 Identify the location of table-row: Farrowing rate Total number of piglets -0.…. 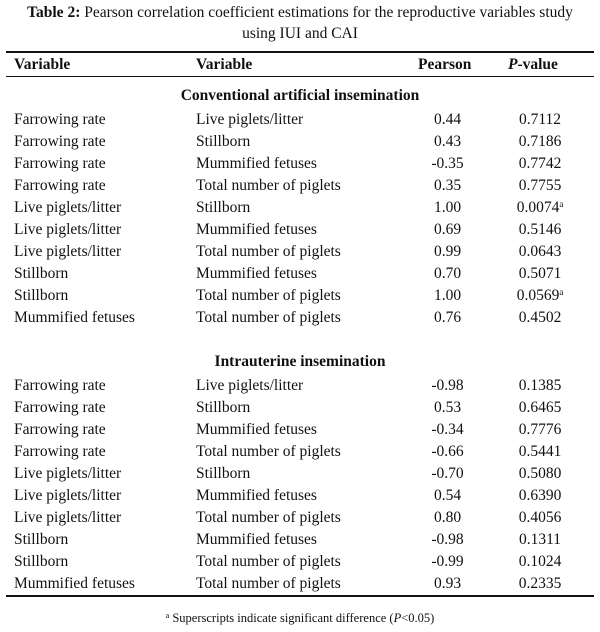
(300, 452).